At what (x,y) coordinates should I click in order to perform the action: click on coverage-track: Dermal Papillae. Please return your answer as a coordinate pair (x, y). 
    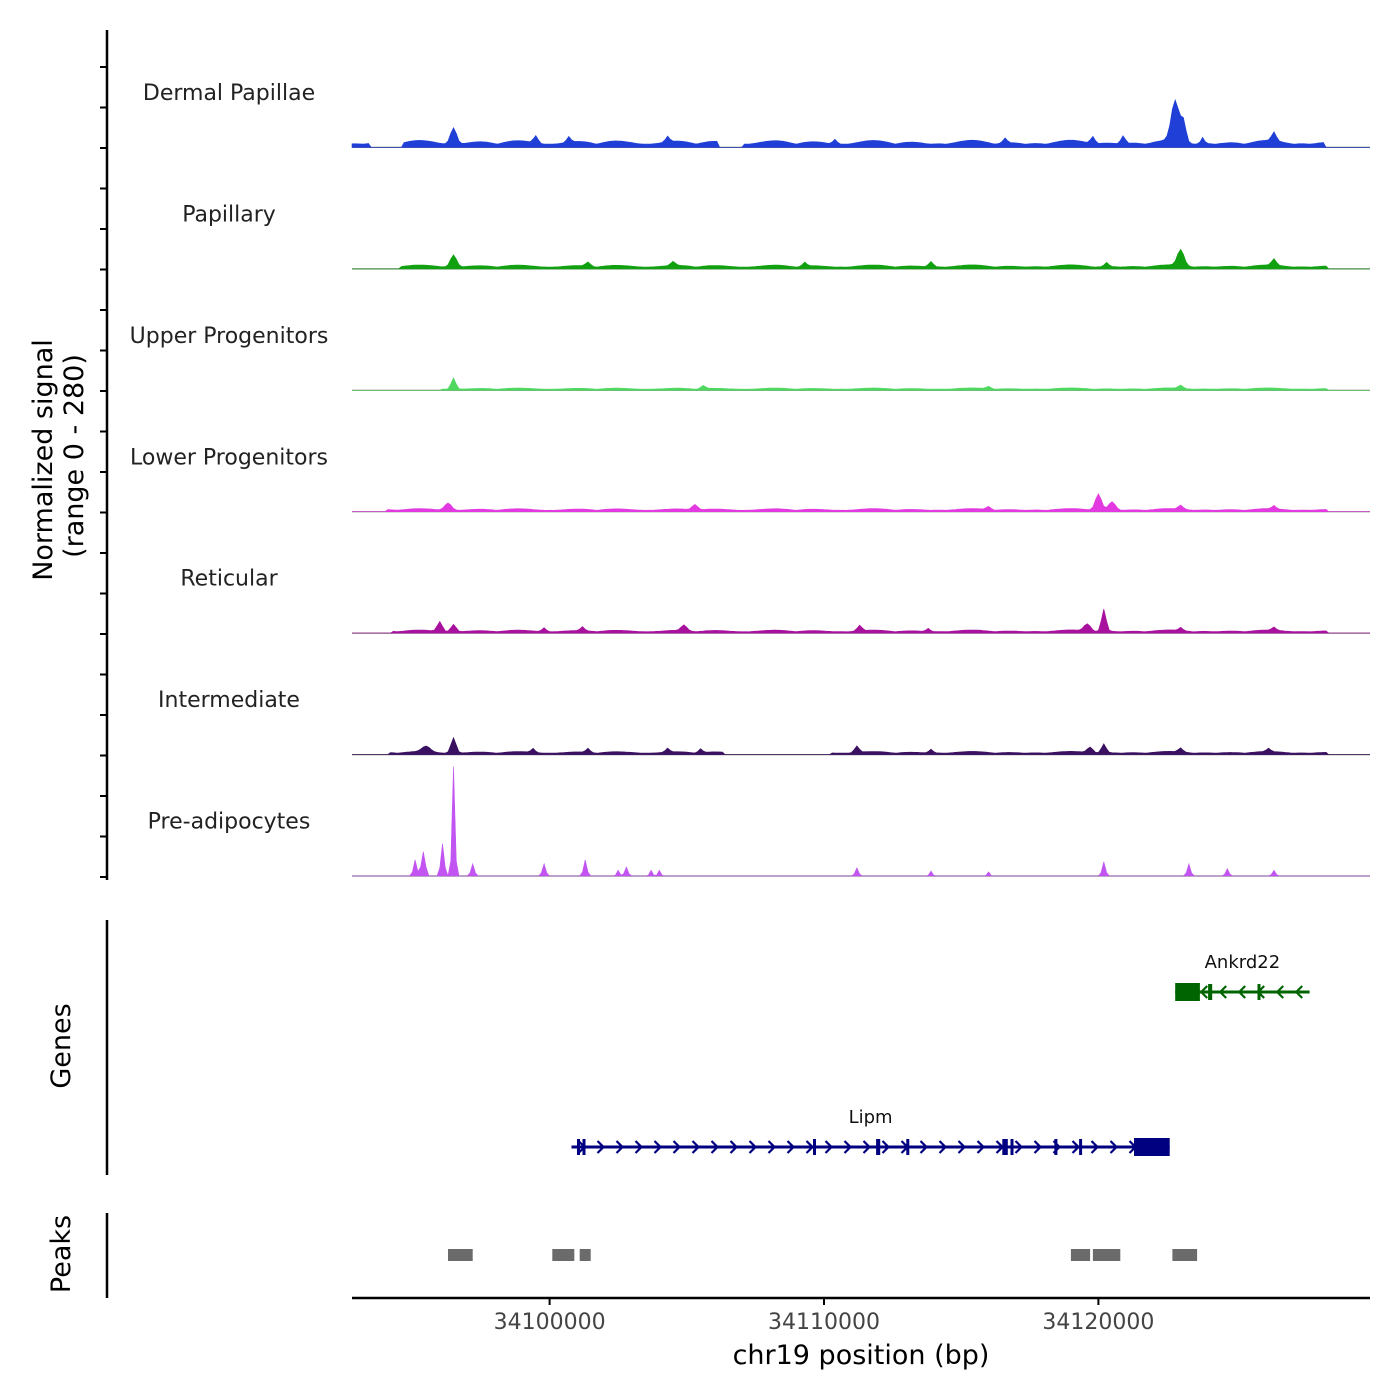
    Looking at the image, I should click on (756, 114).